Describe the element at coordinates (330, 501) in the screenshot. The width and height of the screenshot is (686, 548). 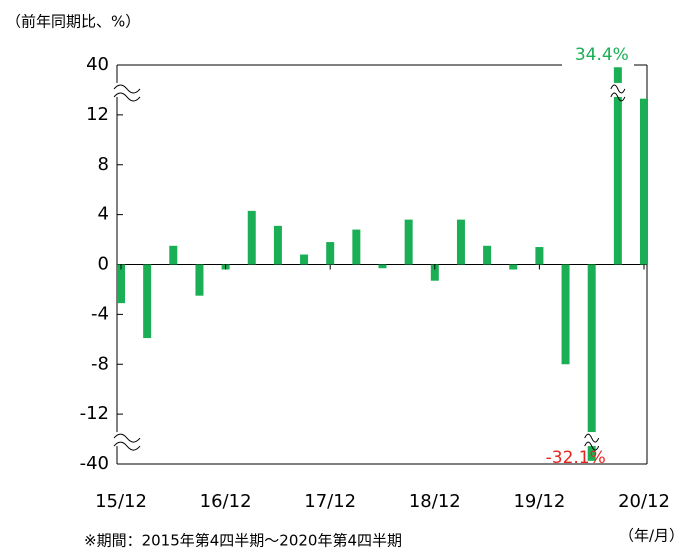
I see `x-tick-label: 17/12` at that location.